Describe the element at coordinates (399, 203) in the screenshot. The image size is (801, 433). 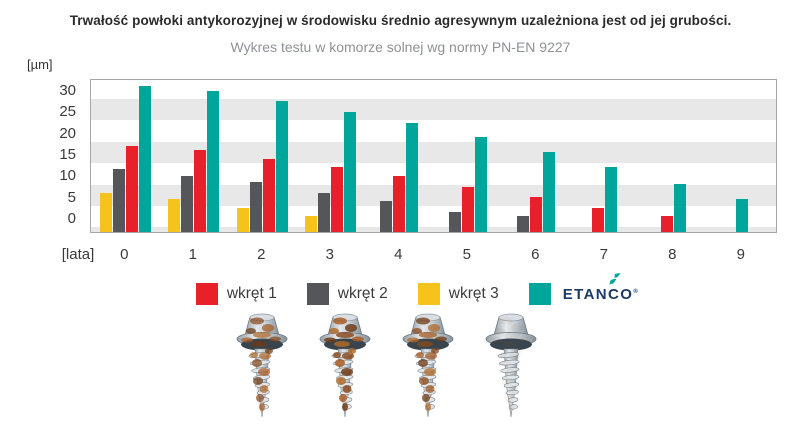
I see `bar-wkręt-1-year-4` at that location.